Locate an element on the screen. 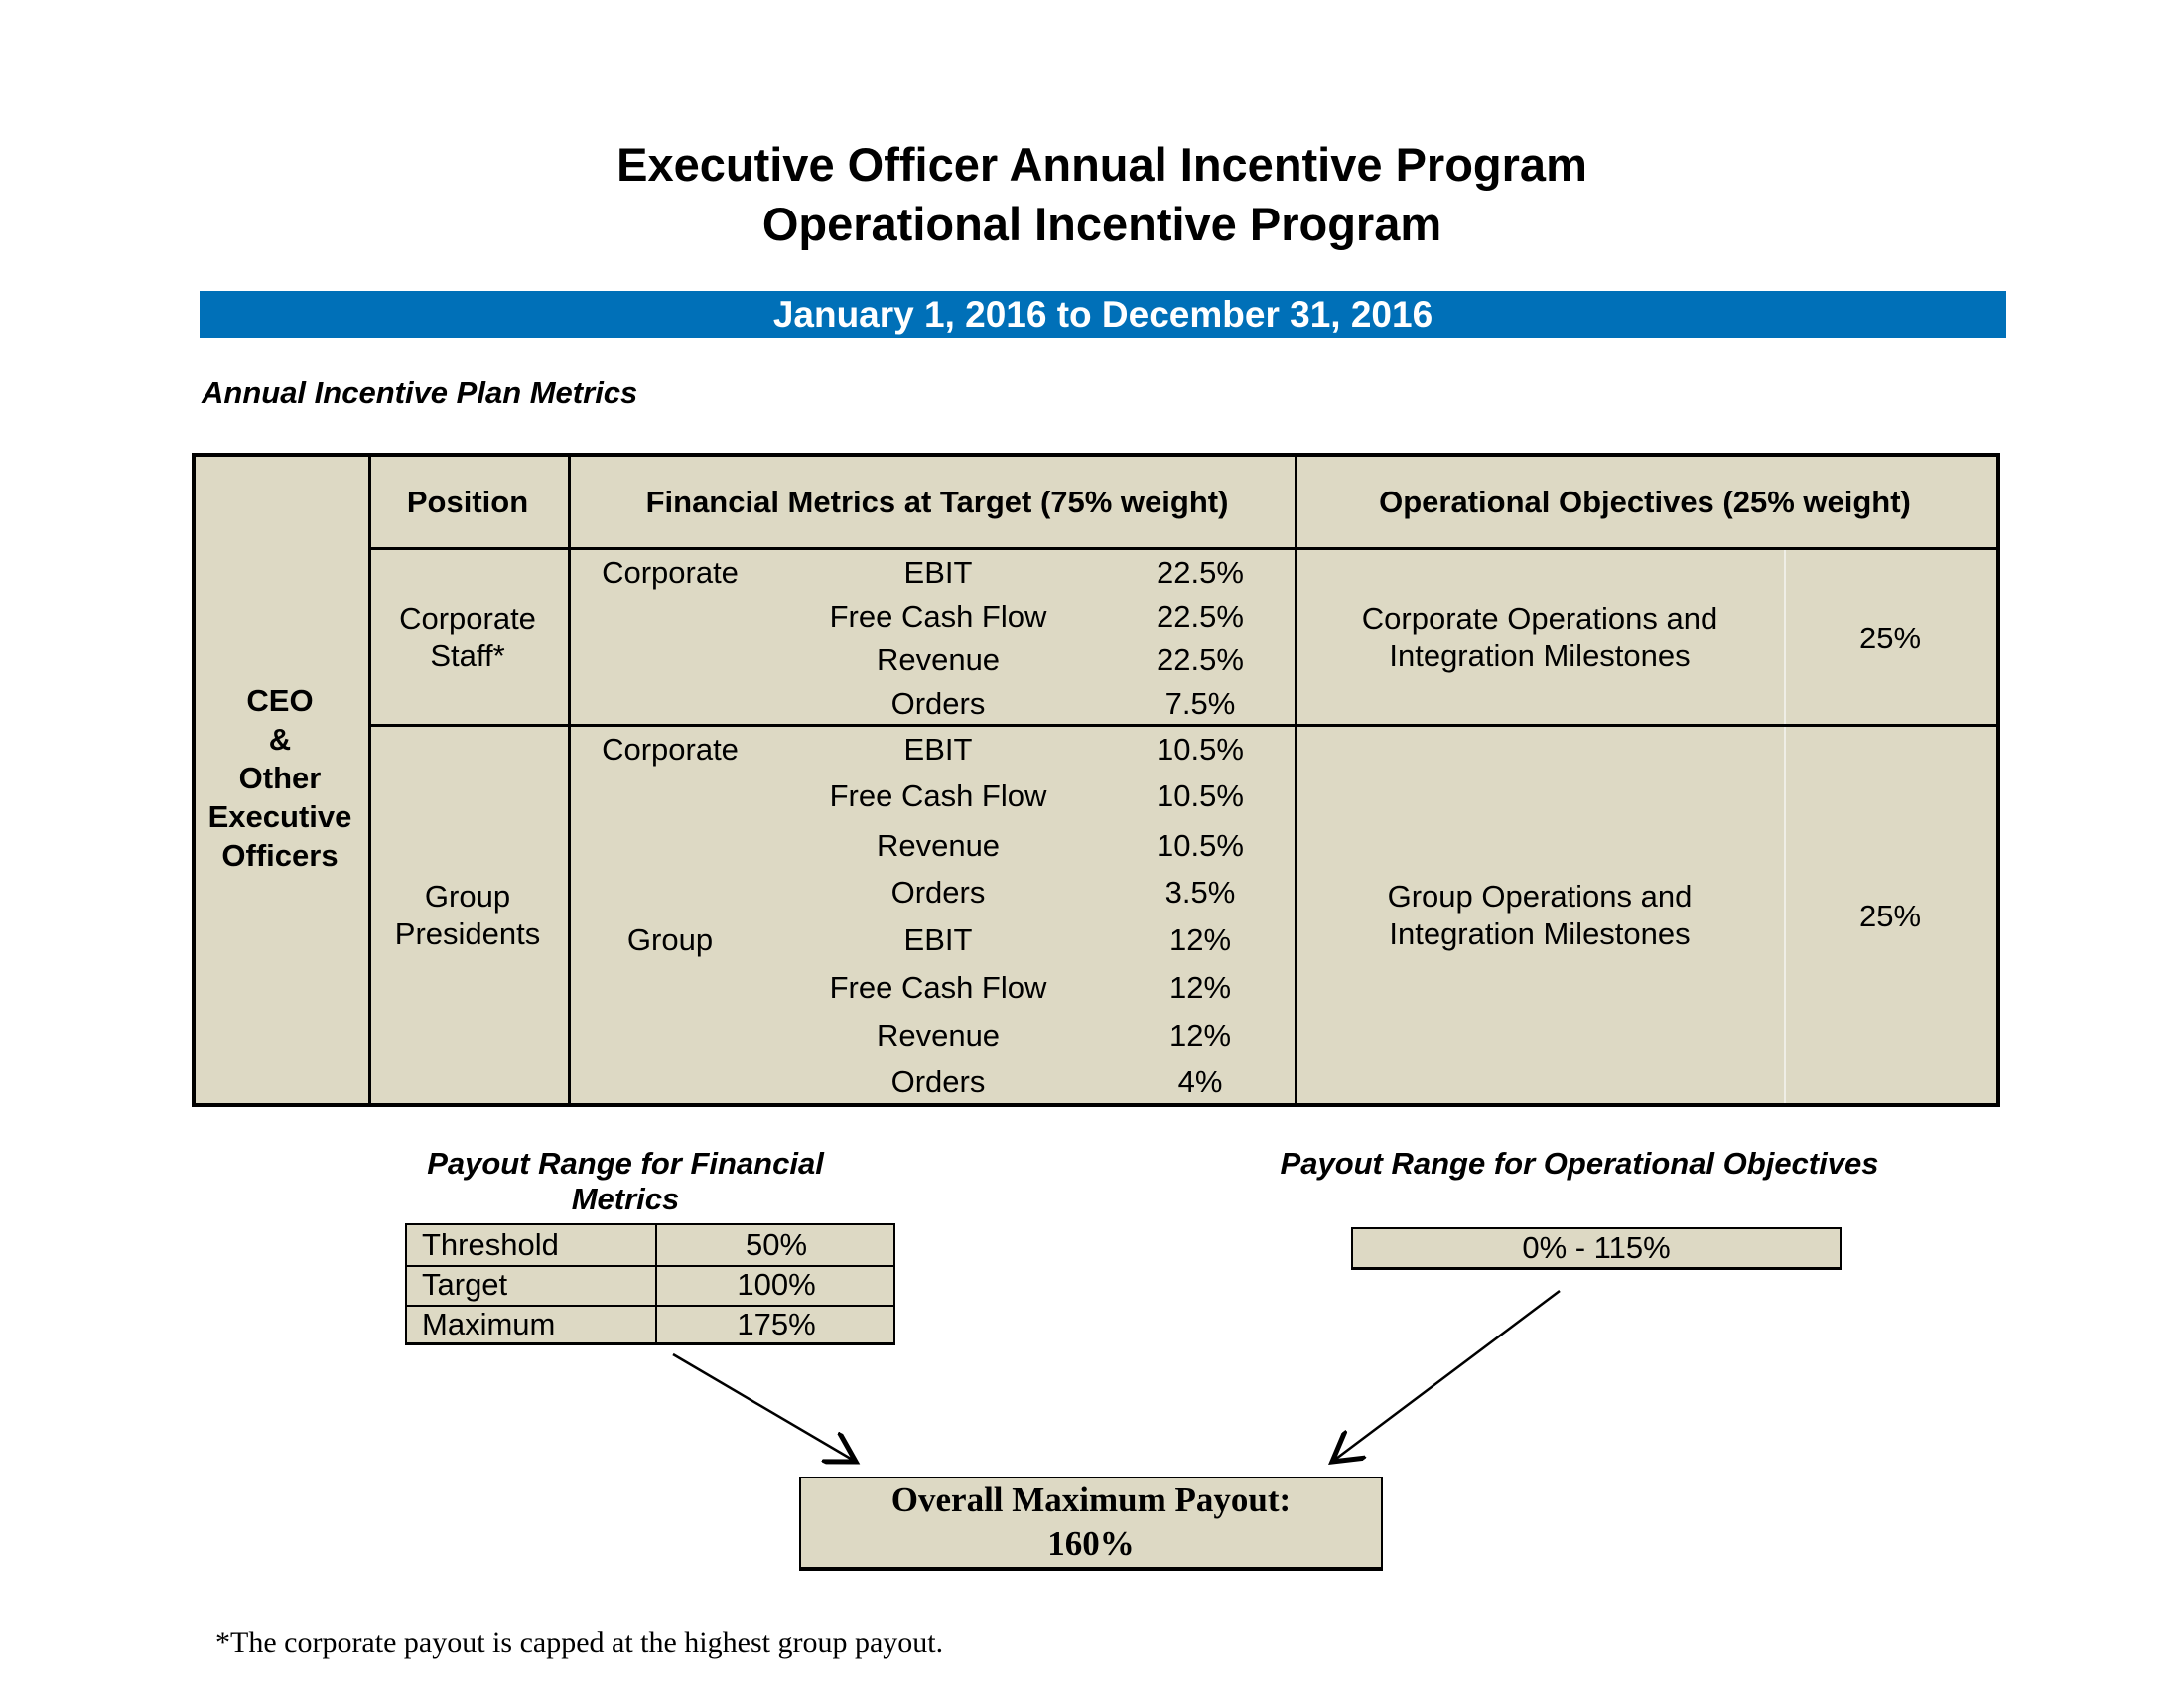 The image size is (2184, 1688). role-label: CEO is located at coordinates (280, 700).